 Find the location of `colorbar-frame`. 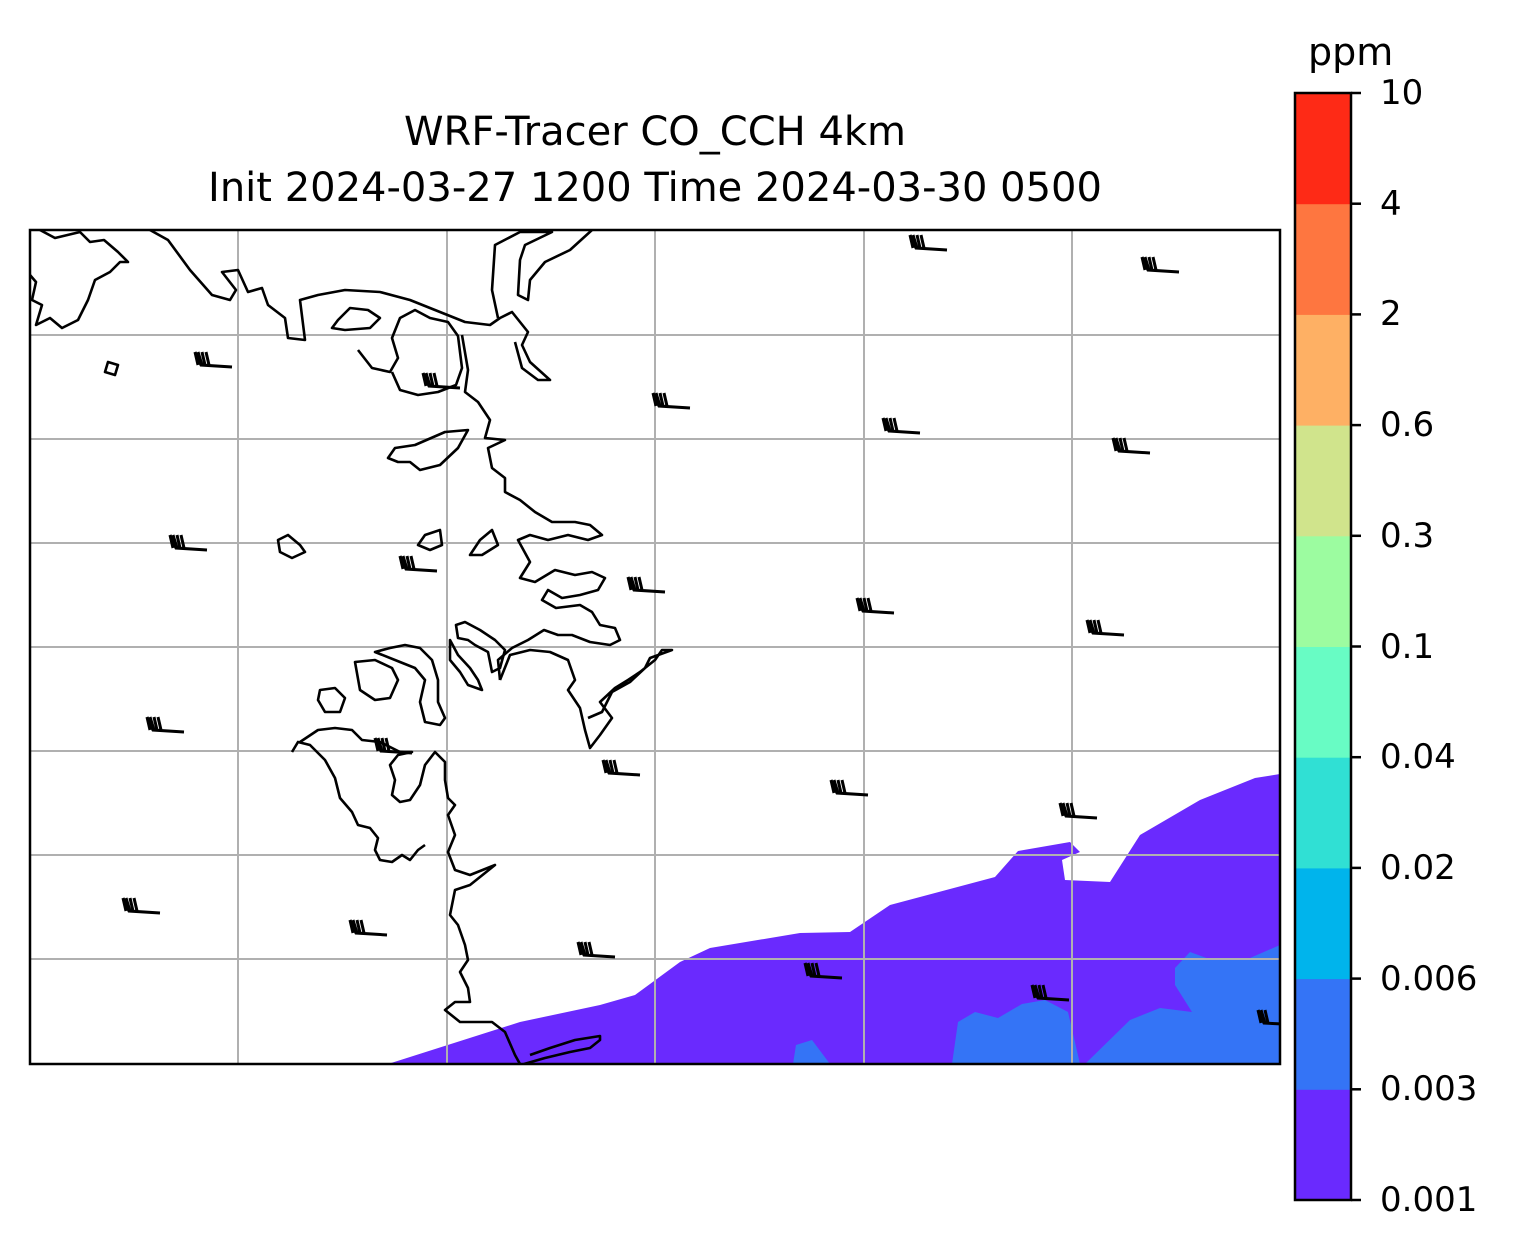

colorbar-frame is located at coordinates (1323, 646).